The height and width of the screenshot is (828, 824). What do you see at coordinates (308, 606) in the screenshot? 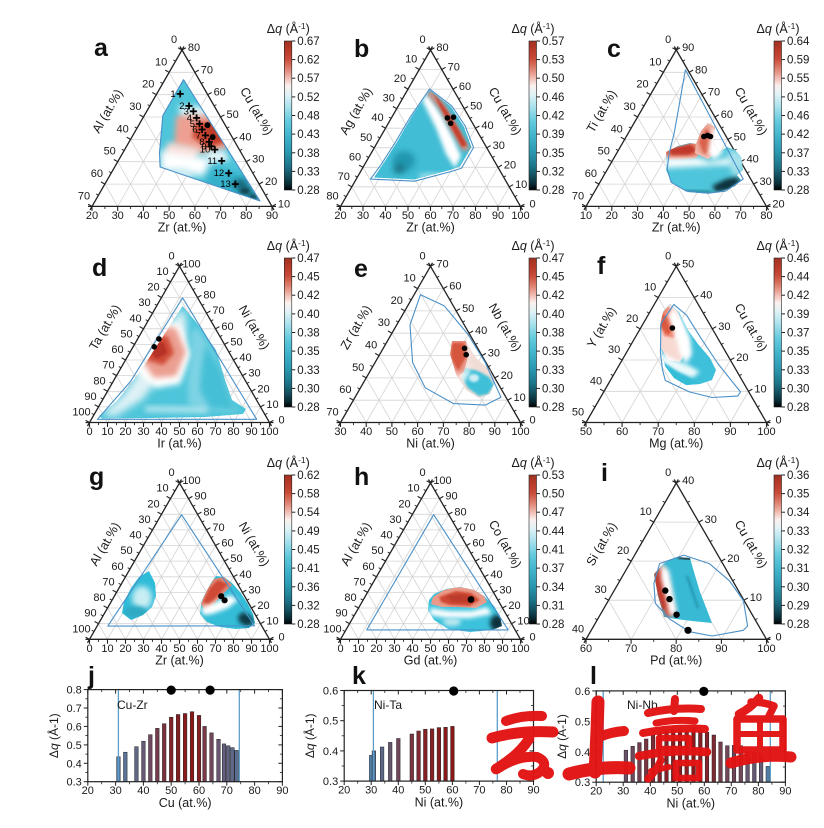
I see `svg-text: 0.32` at bounding box center [308, 606].